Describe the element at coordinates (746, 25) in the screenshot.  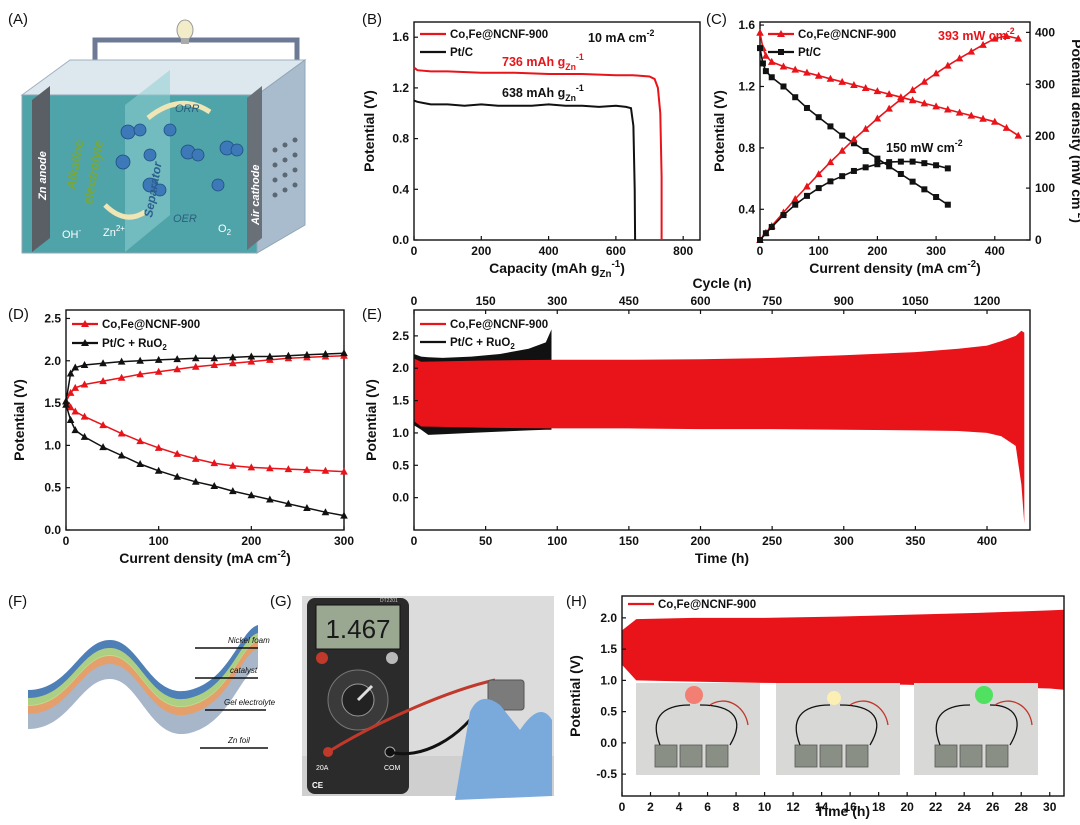
I see `y-tick-label: 1.6` at that location.